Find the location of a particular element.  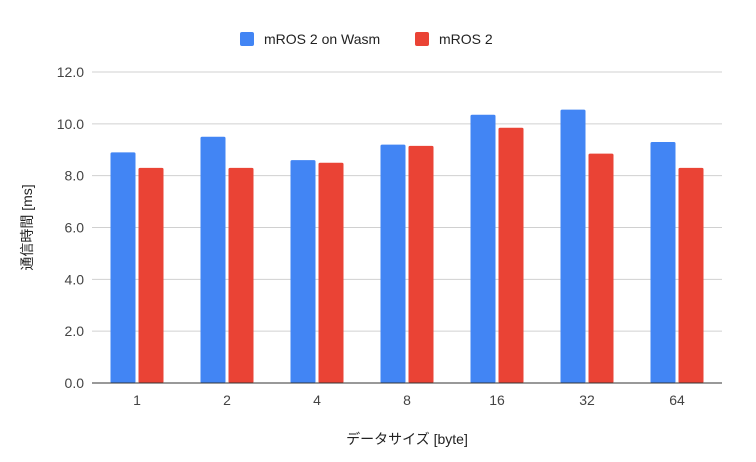

x-tick-label: 1 is located at coordinates (137, 400).